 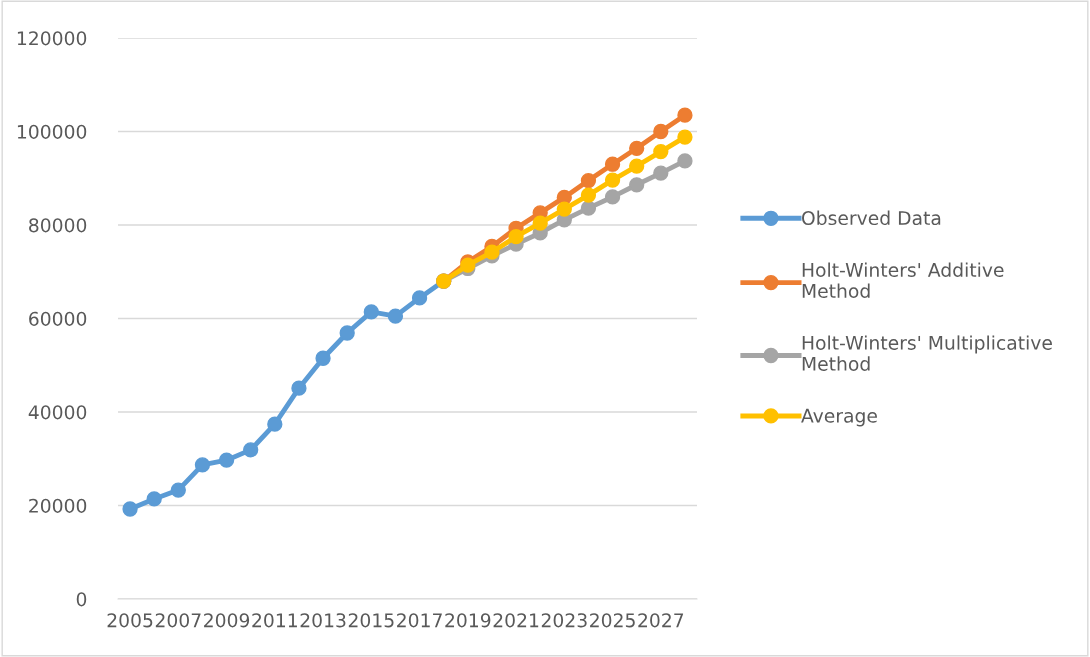 What do you see at coordinates (612, 620) in the screenshot?
I see `x-tick-label: 2025` at bounding box center [612, 620].